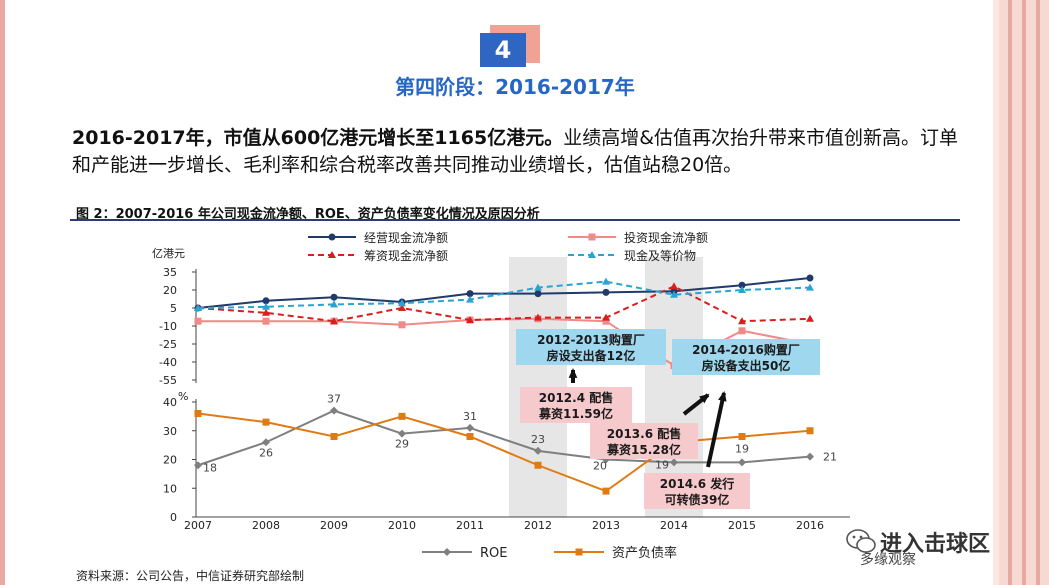  Describe the element at coordinates (168, 362) in the screenshot. I see `top-y-tick-label: -40` at that location.